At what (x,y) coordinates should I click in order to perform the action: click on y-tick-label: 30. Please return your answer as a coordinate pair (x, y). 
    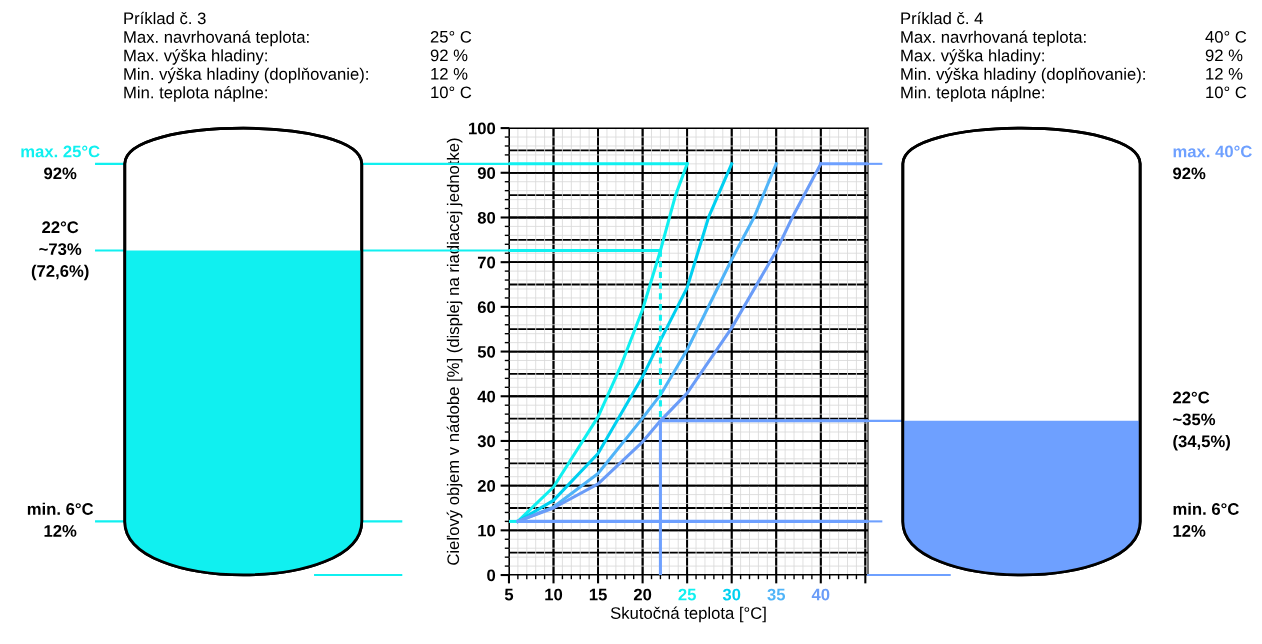
    Looking at the image, I should click on (486, 441).